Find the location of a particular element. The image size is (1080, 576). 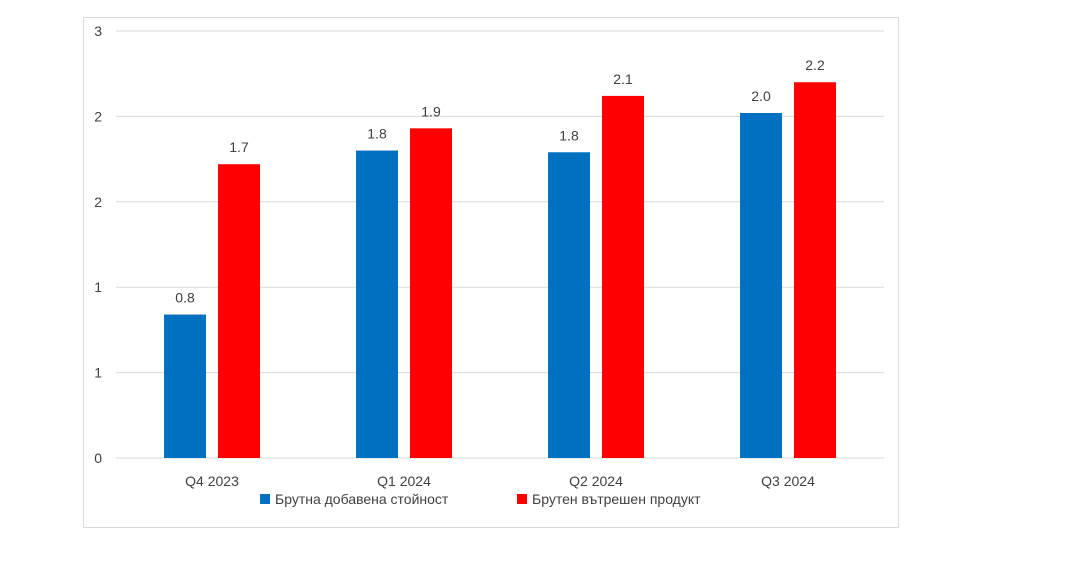

x-tick-label: Q4 2023 is located at coordinates (212, 481).